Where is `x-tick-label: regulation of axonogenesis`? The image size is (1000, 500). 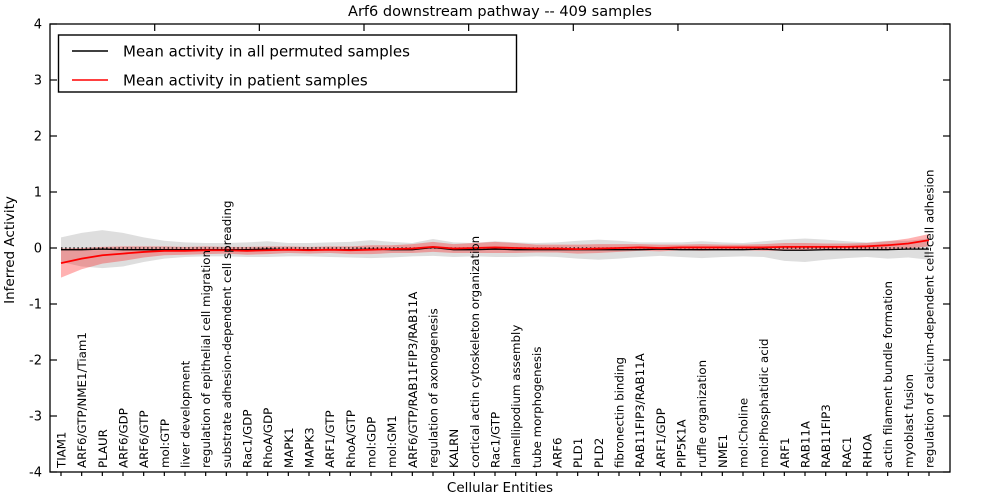
x-tick-label: regulation of axonogenesis is located at coordinates (434, 388).